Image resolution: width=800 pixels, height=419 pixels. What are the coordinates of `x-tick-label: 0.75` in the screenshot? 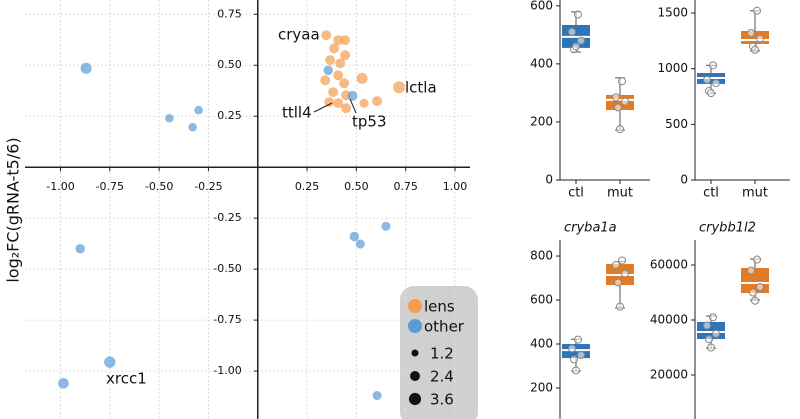 It's located at (405, 186).